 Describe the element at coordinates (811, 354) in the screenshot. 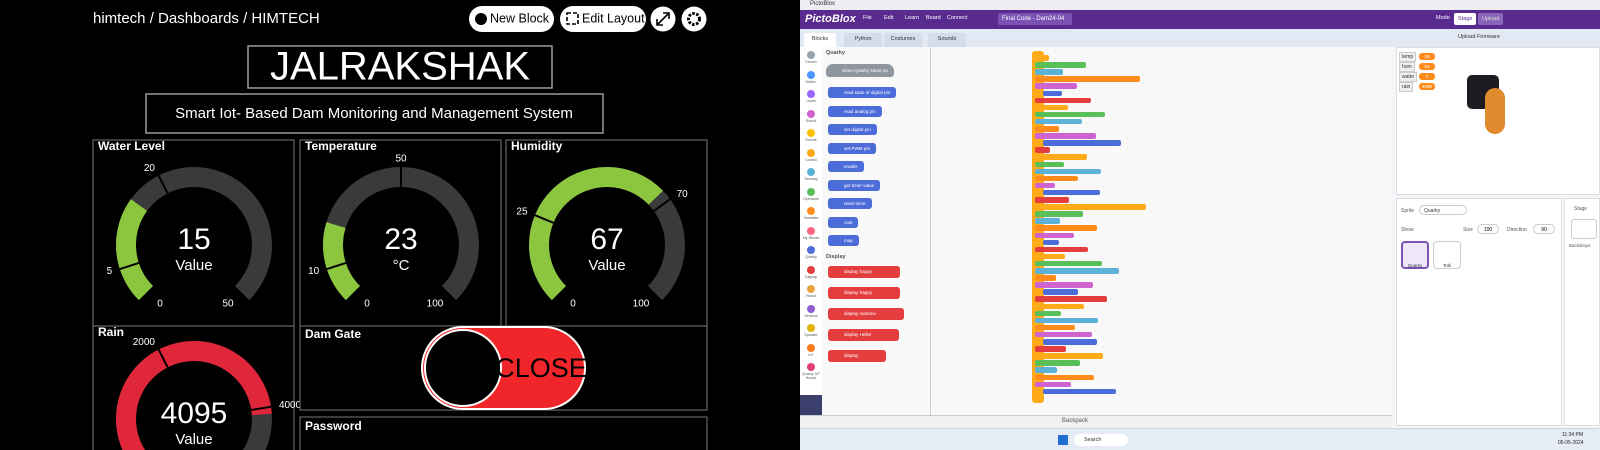

I see `category-name: IoT` at that location.